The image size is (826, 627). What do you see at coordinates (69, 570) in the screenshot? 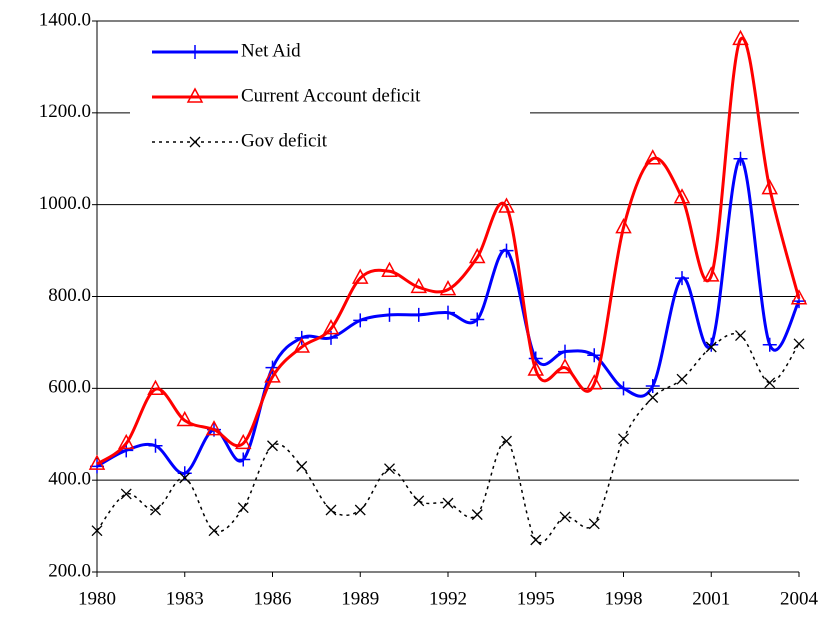
I see `y-tick-label: 200.0` at bounding box center [69, 570].